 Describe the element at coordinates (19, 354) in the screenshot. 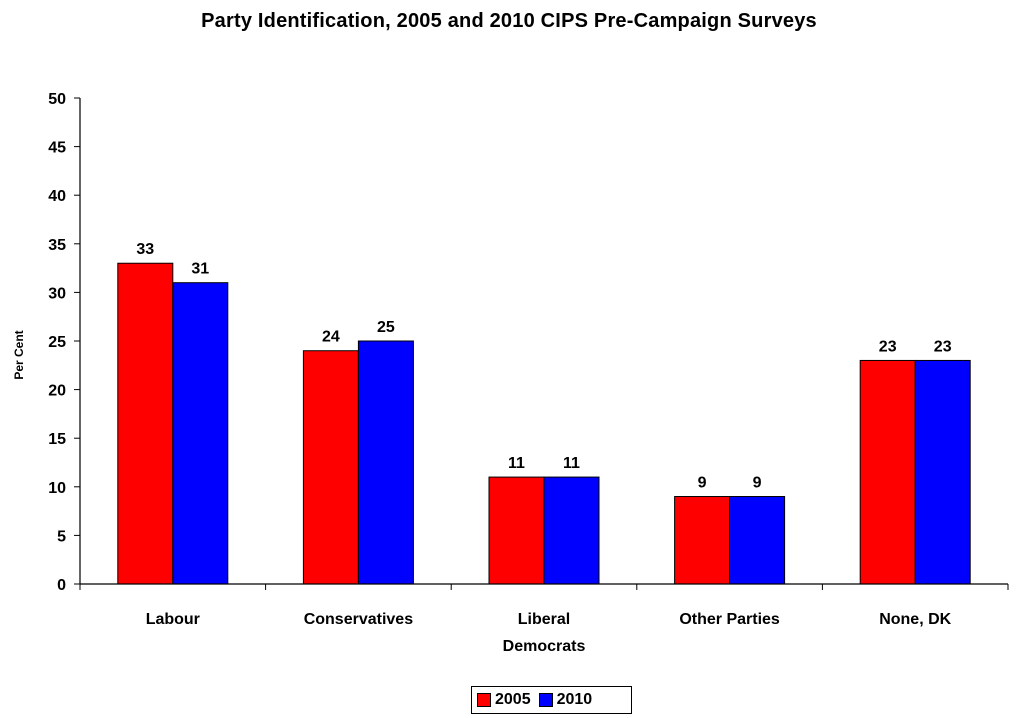

I see `y-axis-label: Per Cent` at that location.